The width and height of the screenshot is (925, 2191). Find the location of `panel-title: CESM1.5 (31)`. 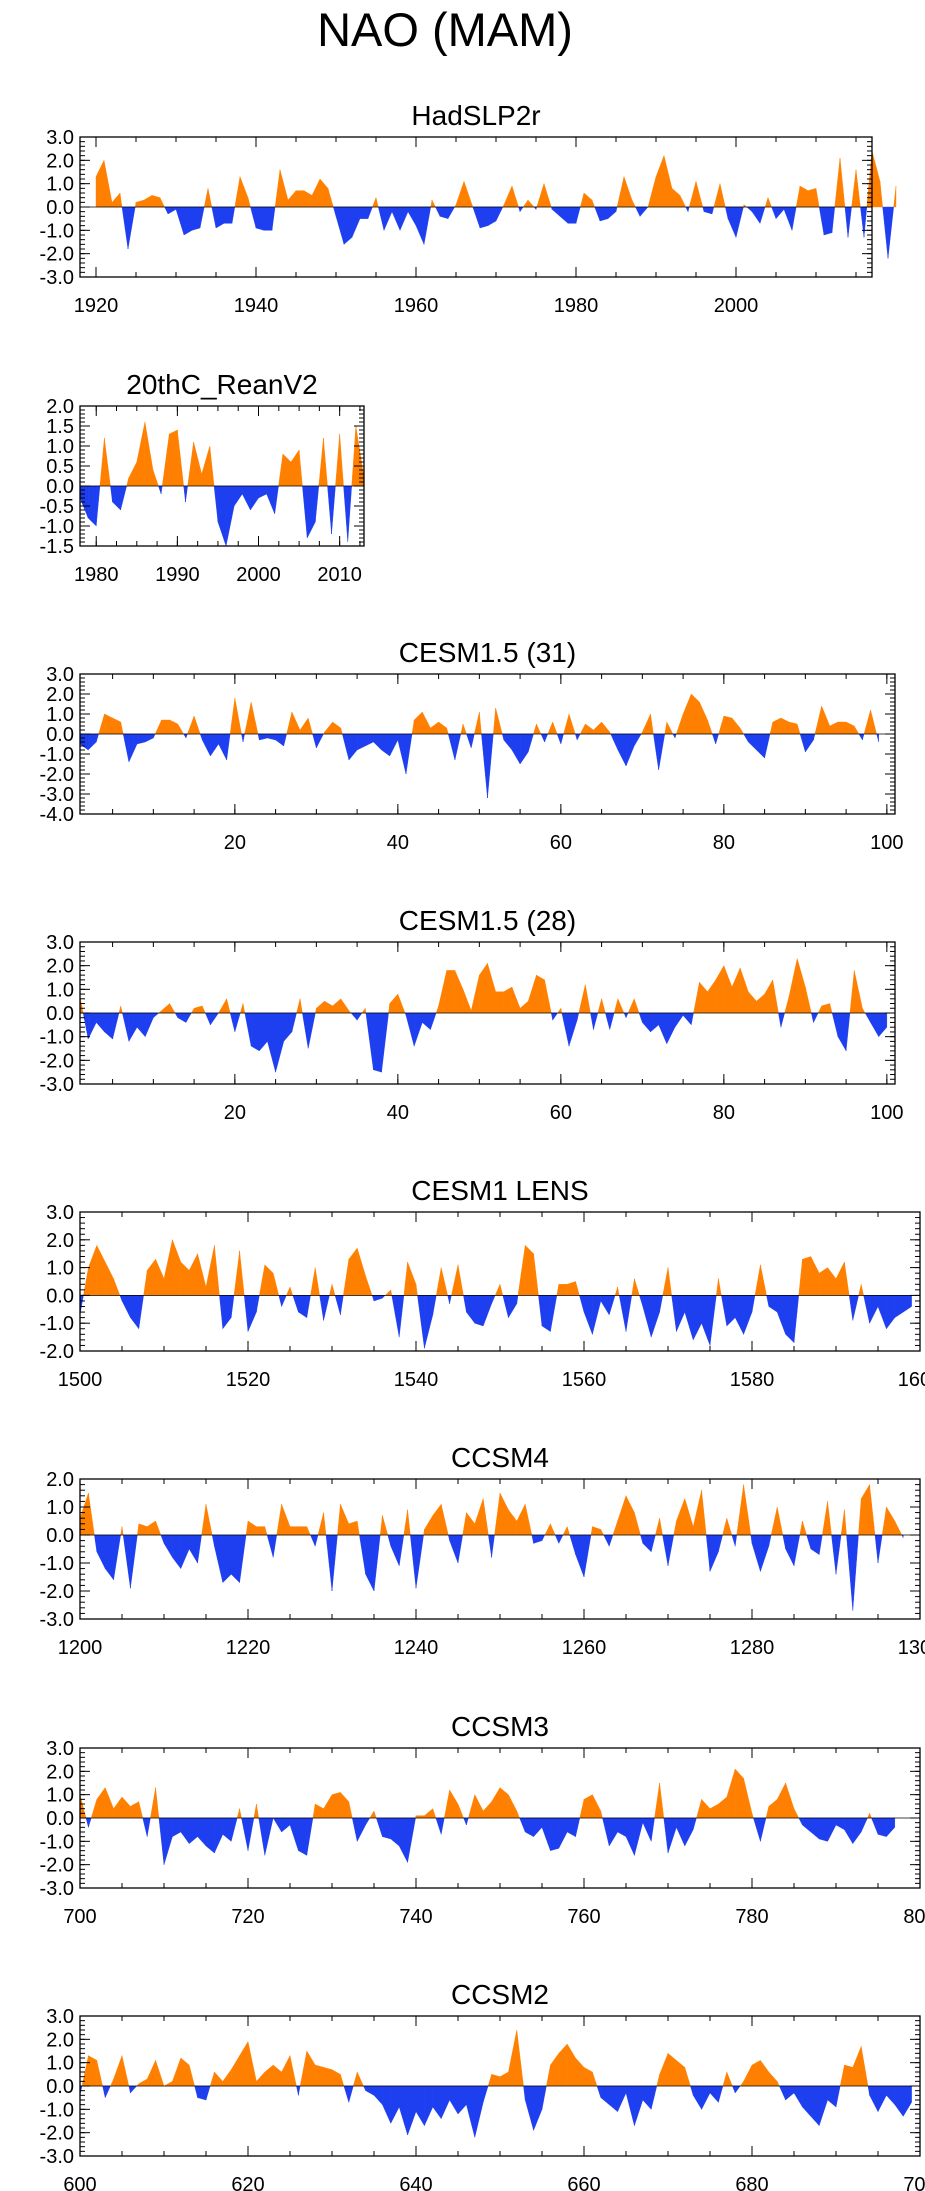

panel-title: CESM1.5 (31) is located at coordinates (487, 652).